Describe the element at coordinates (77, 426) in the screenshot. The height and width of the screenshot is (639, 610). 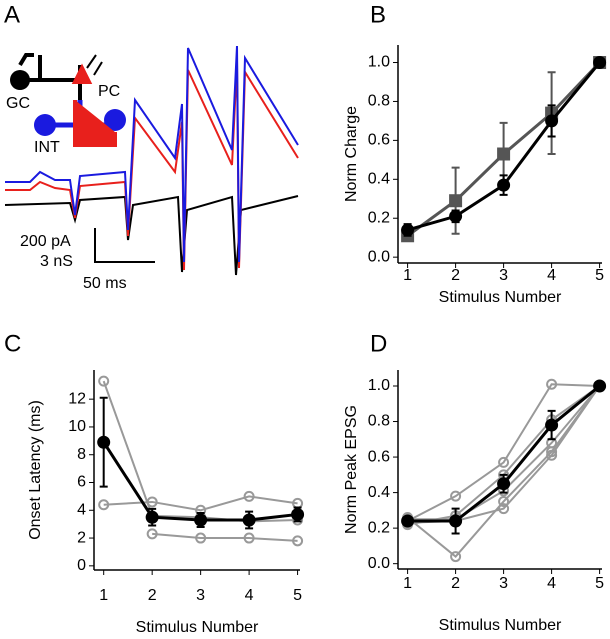
I see `y-tick-label: 10` at that location.